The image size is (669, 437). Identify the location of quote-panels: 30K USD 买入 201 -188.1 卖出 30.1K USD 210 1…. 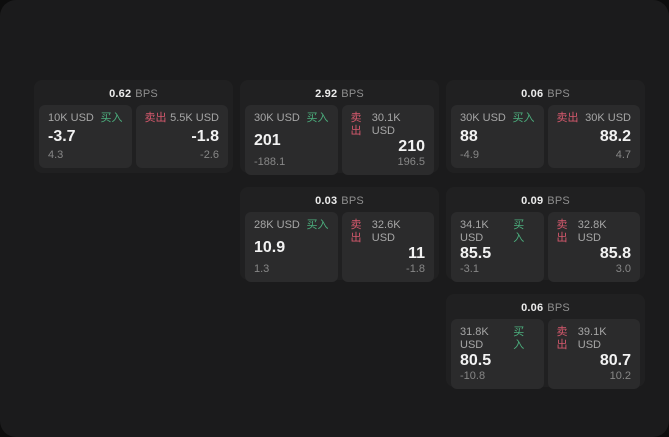
(339, 140).